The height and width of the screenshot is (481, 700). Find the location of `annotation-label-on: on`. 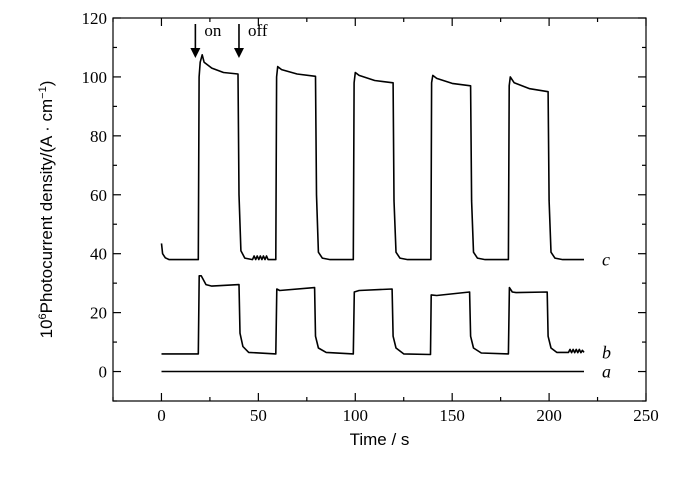

annotation-label-on: on is located at coordinates (213, 30).